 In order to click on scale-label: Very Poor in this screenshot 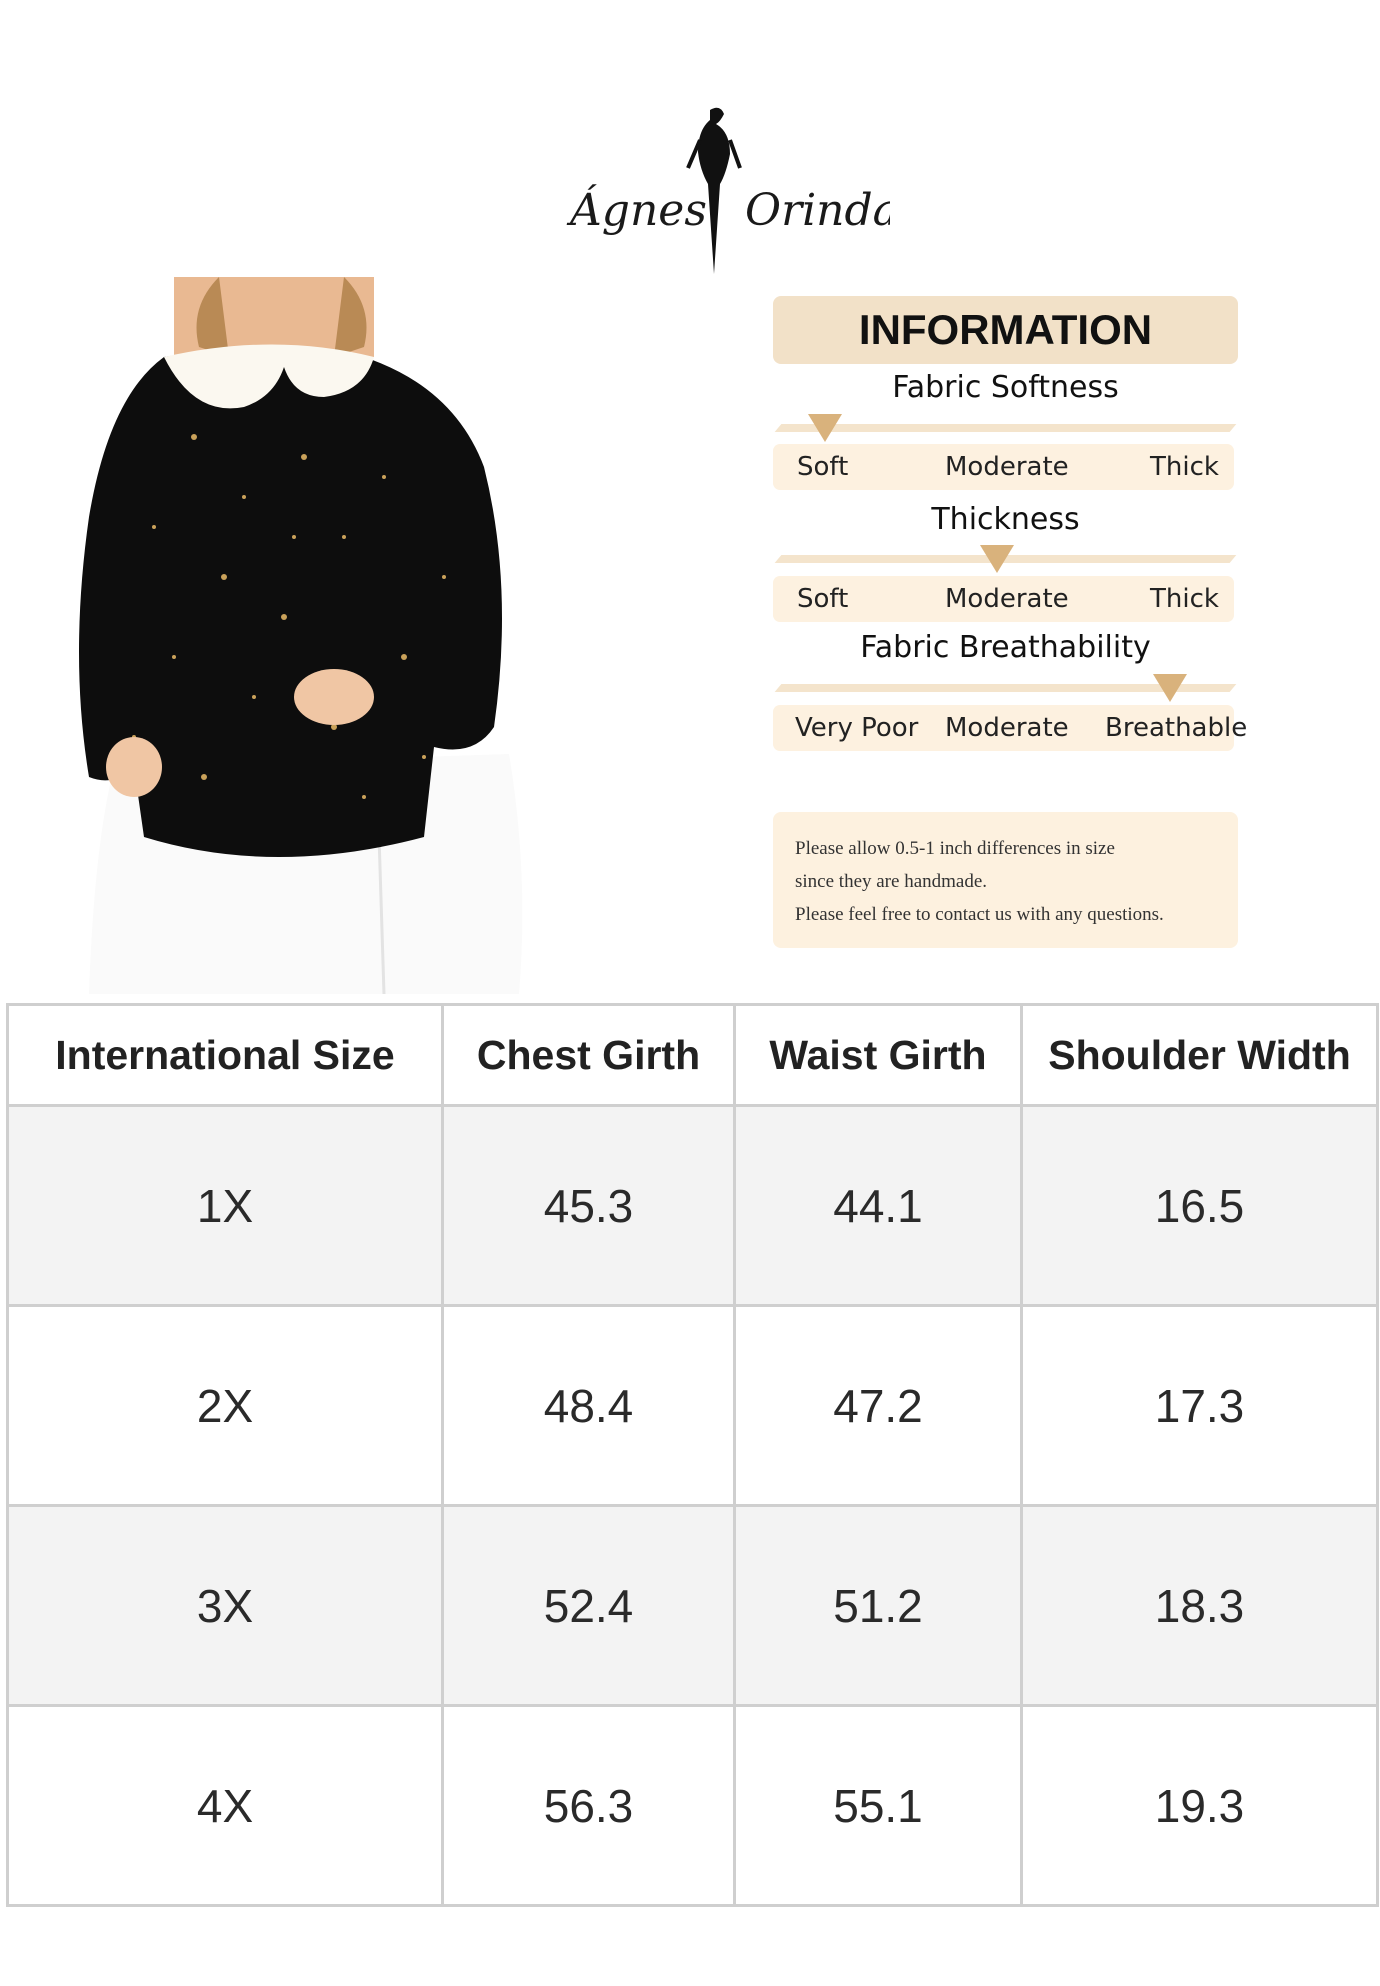, I will do `click(857, 728)`.